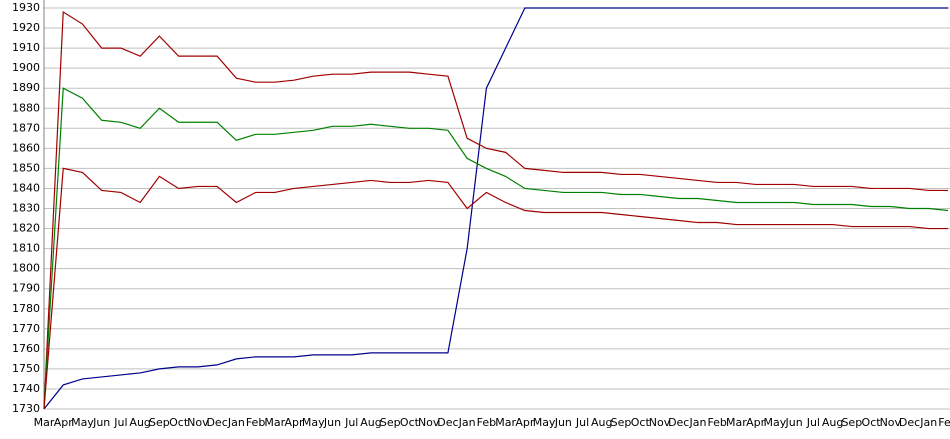 The width and height of the screenshot is (950, 439). What do you see at coordinates (26, 288) in the screenshot?
I see `y-tick-label: 1790` at bounding box center [26, 288].